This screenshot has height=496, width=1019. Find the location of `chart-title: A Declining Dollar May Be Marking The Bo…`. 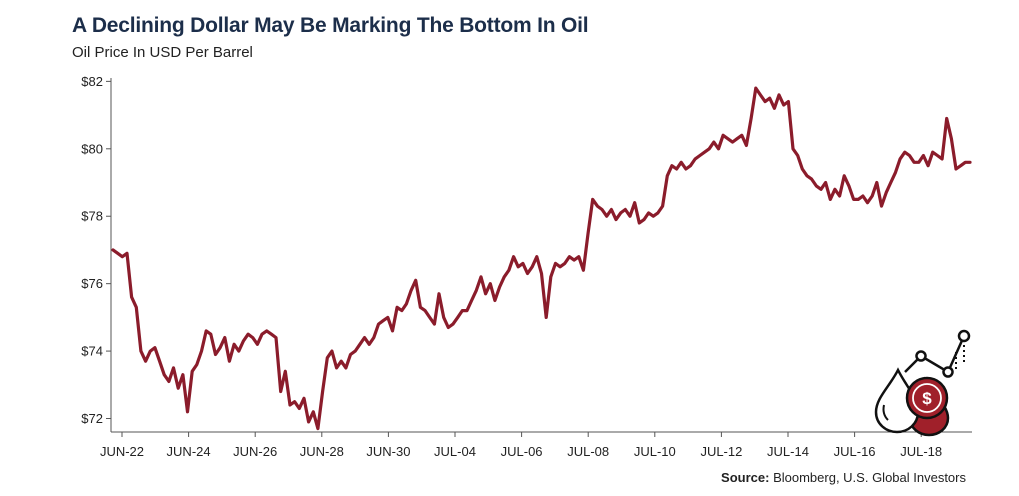

chart-title: A Declining Dollar May Be Marking The Bo… is located at coordinates (330, 25).